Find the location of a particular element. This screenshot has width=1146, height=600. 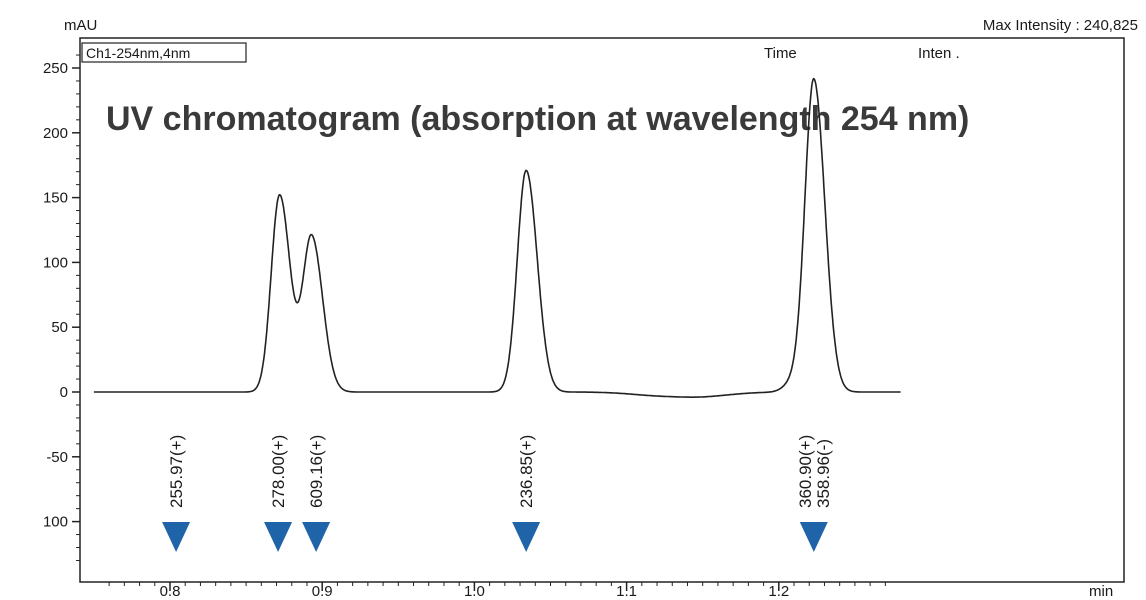

x-tick-label: 1.2 is located at coordinates (778, 591).